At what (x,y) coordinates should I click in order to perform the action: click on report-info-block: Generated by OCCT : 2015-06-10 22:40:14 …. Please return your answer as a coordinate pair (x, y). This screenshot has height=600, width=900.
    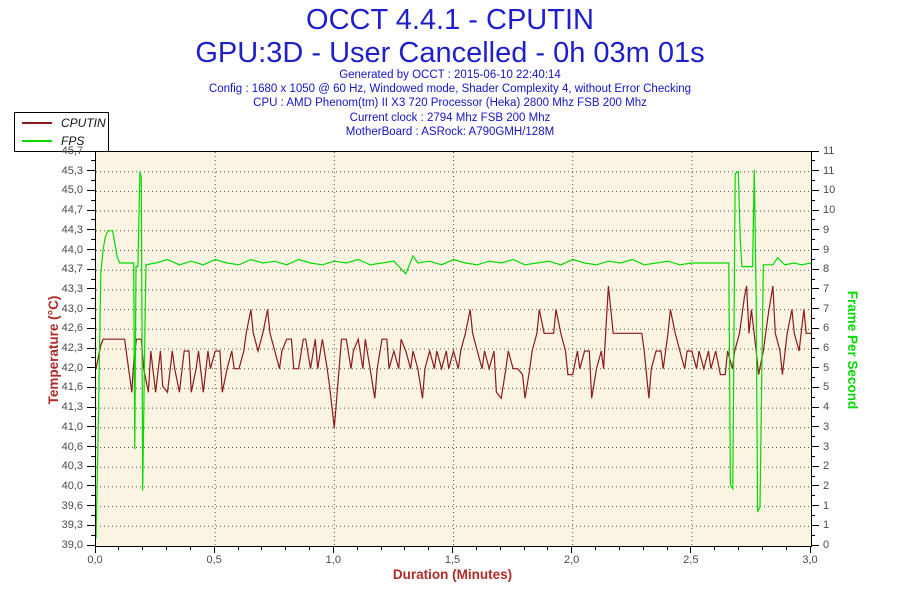
    Looking at the image, I should click on (450, 103).